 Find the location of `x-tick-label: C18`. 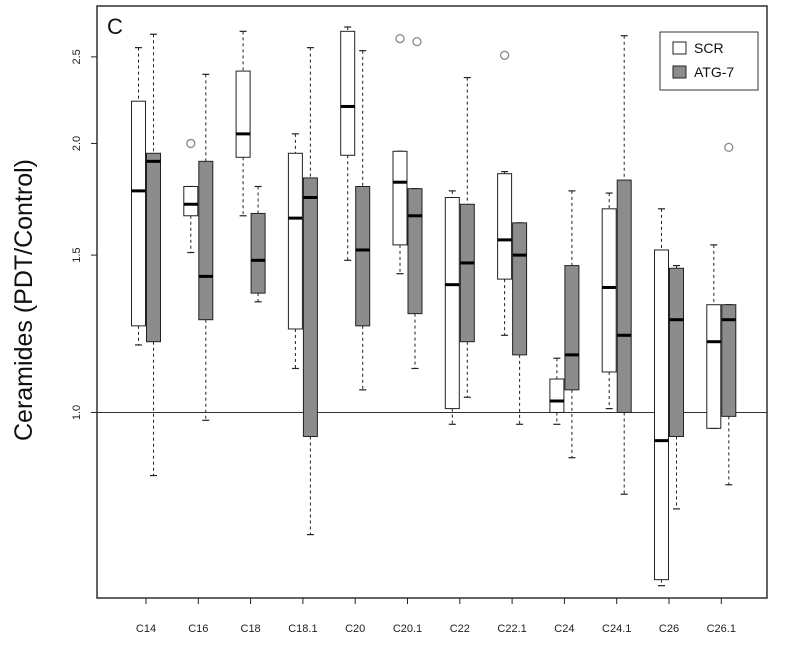

x-tick-label: C18 is located at coordinates (251, 629).